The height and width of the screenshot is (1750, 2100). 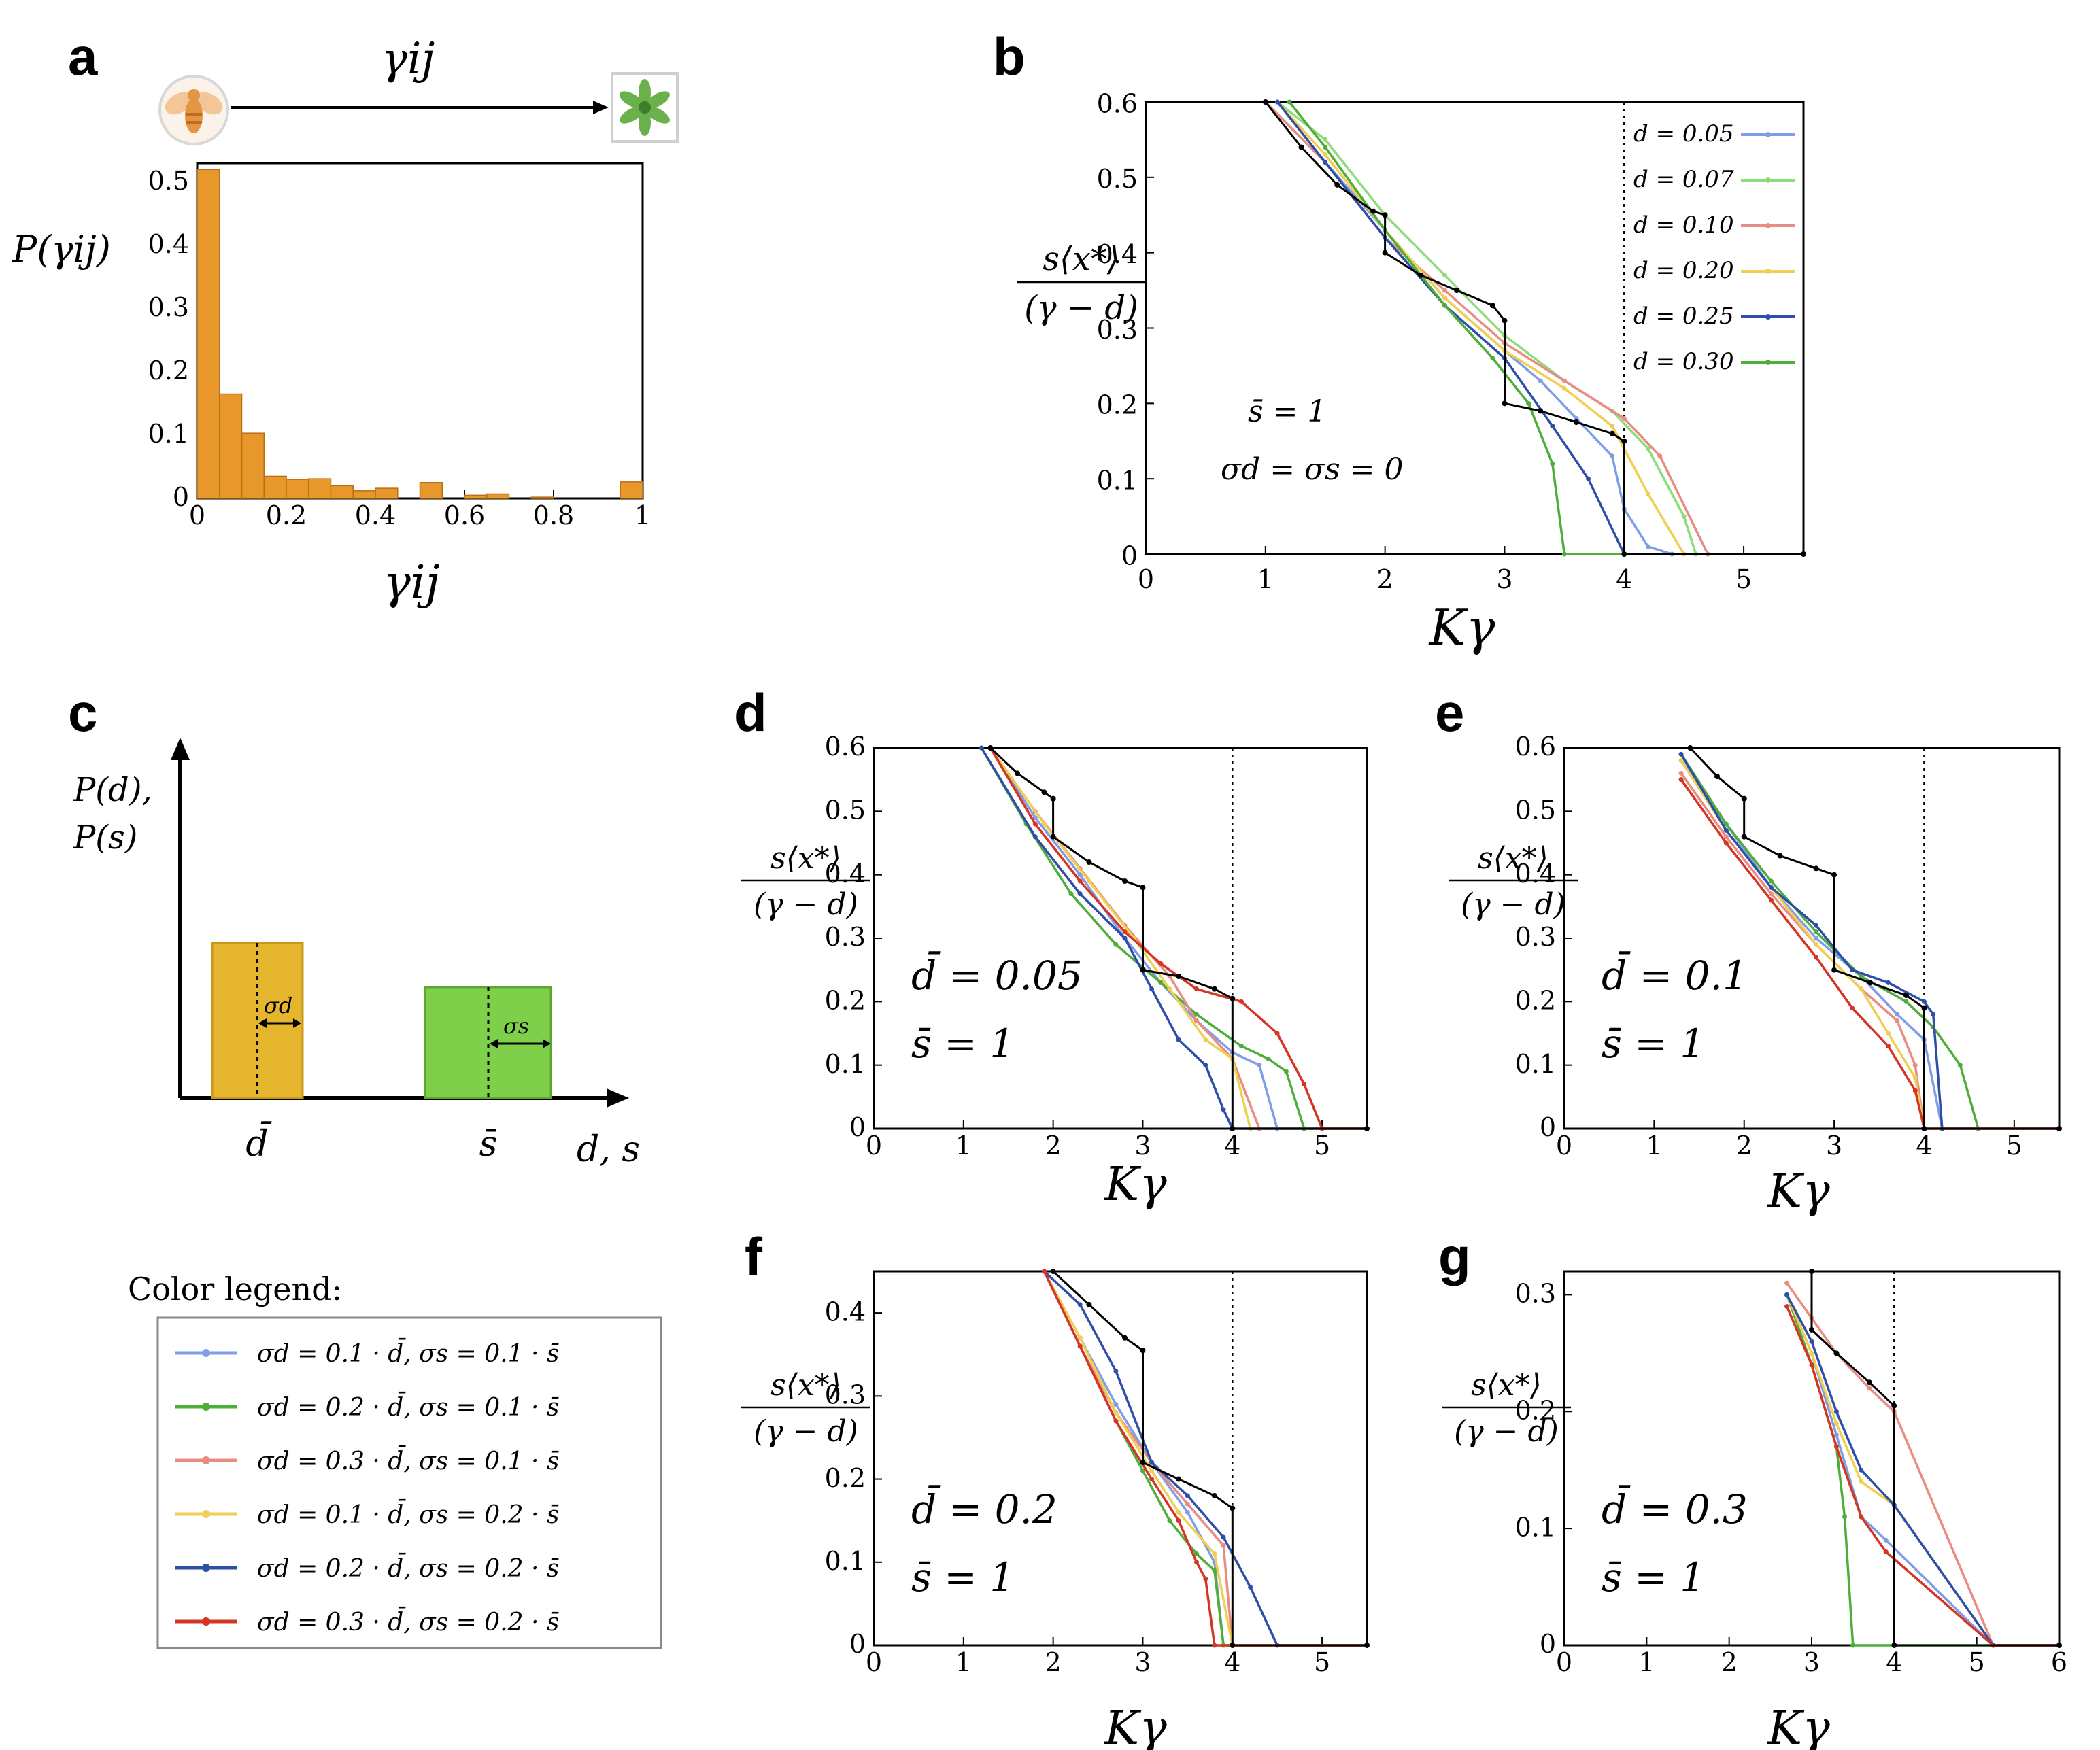 What do you see at coordinates (1232, 1146) in the screenshot?
I see `x-tick-label: 4` at bounding box center [1232, 1146].